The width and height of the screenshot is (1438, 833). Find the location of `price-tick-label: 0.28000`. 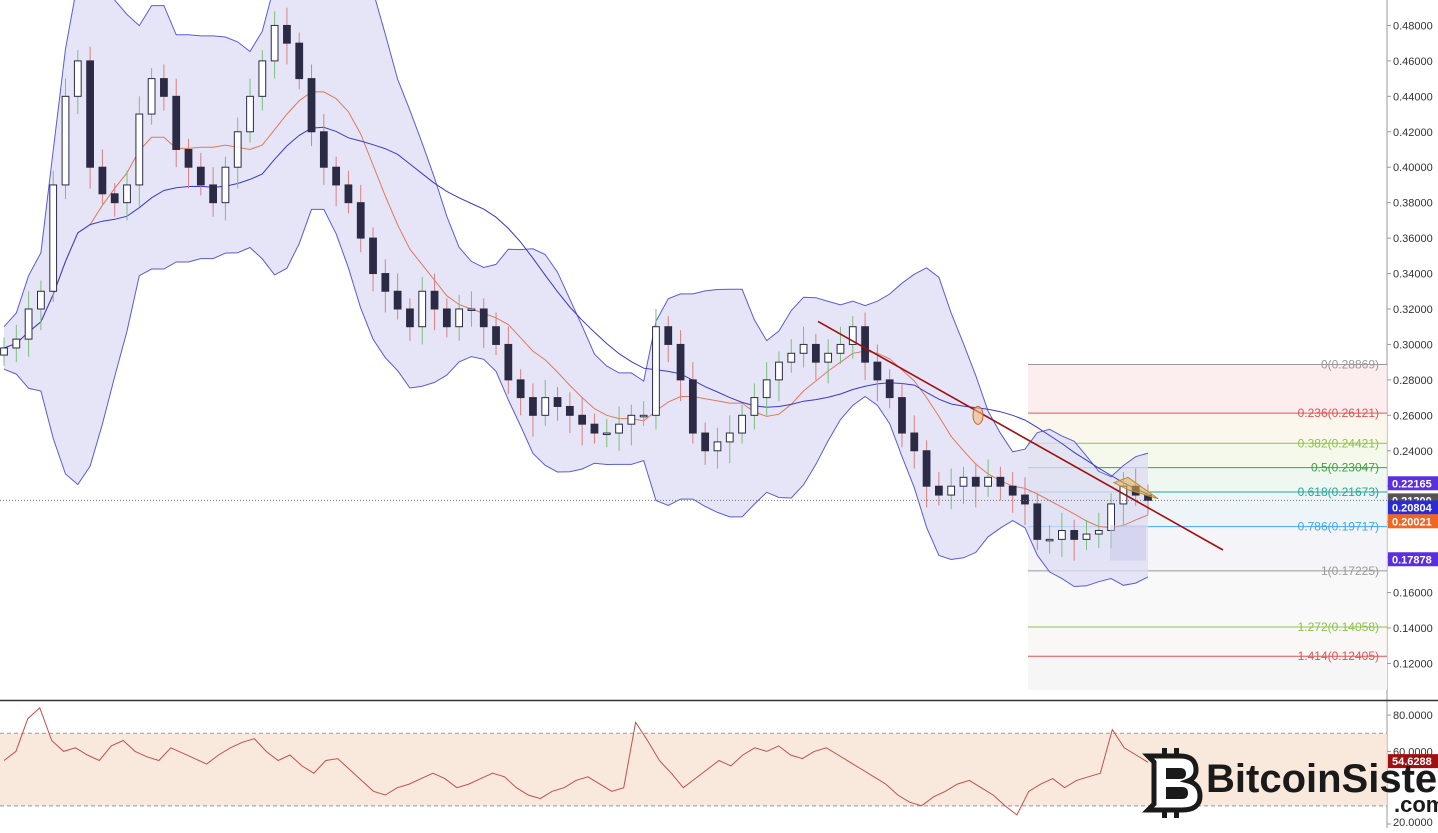

price-tick-label: 0.28000 is located at coordinates (1413, 381).